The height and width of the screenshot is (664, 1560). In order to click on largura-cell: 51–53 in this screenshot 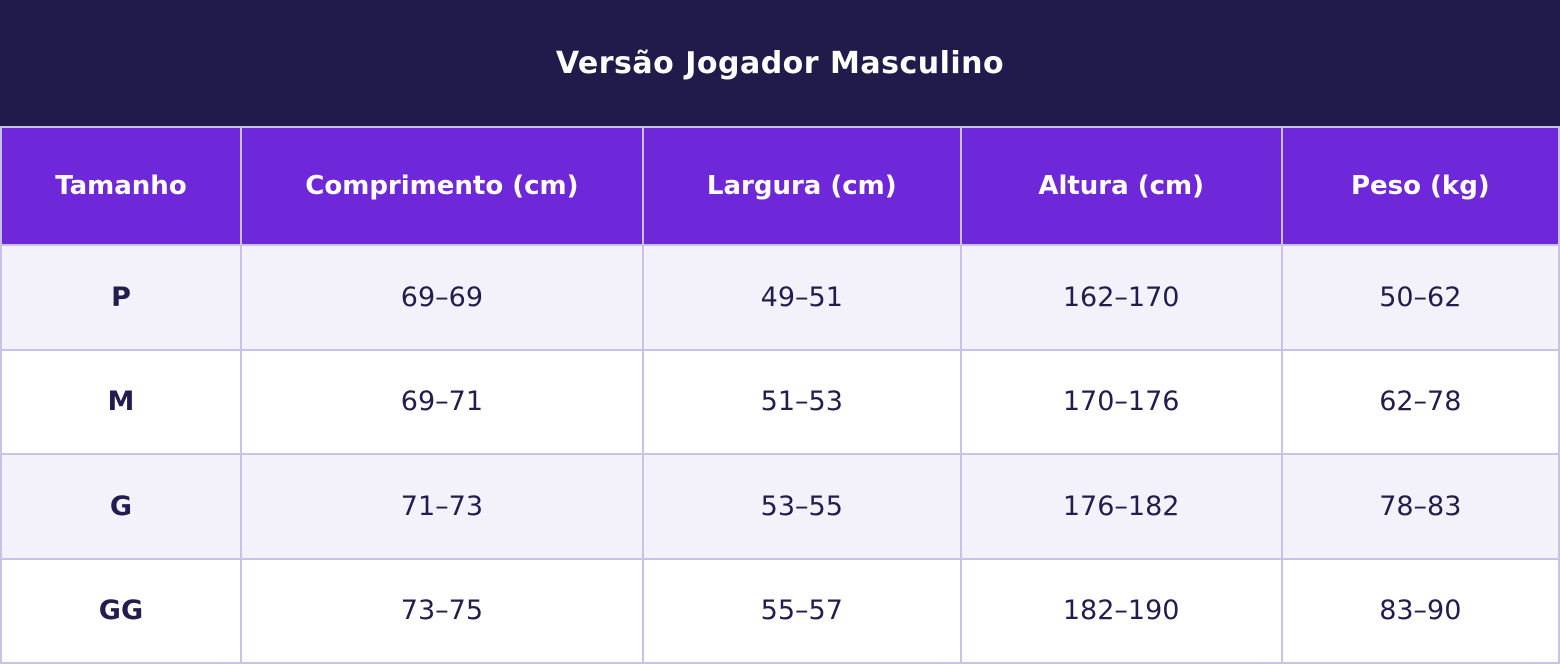, I will do `click(801, 401)`.